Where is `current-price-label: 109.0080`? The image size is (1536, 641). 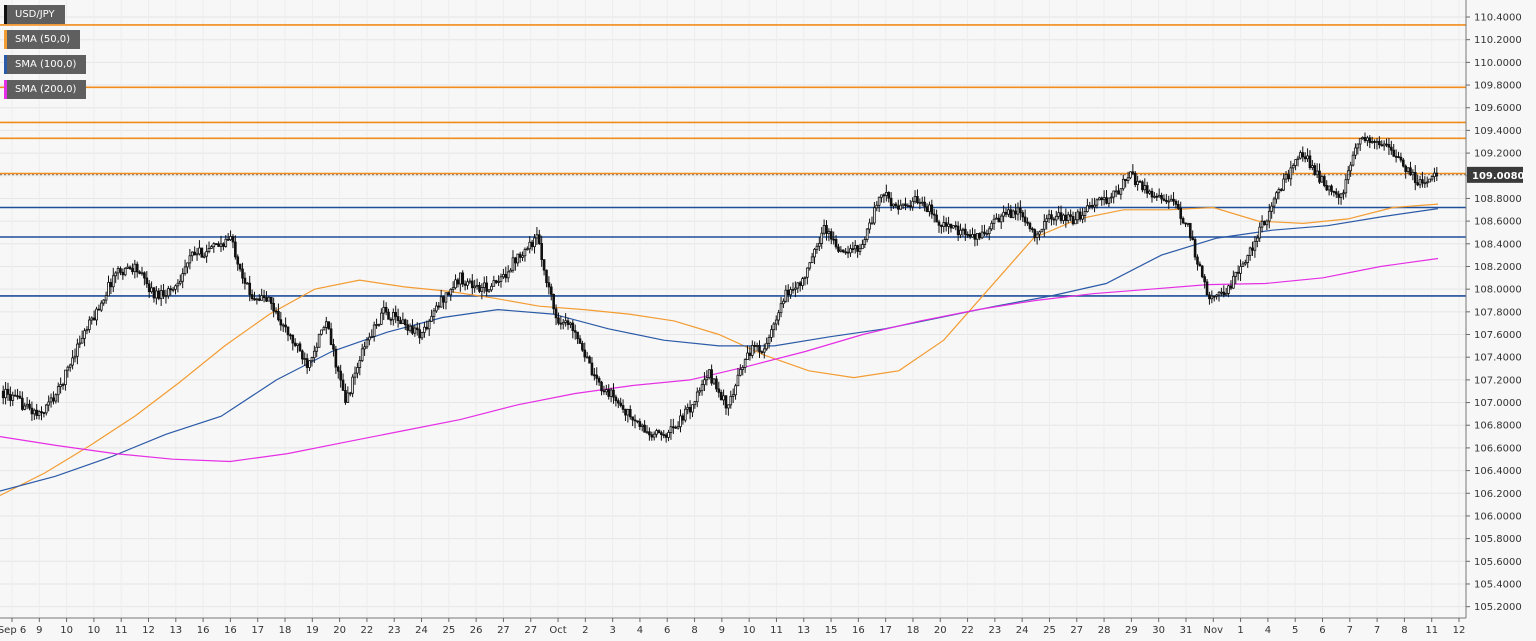 current-price-label: 109.0080 is located at coordinates (1498, 176).